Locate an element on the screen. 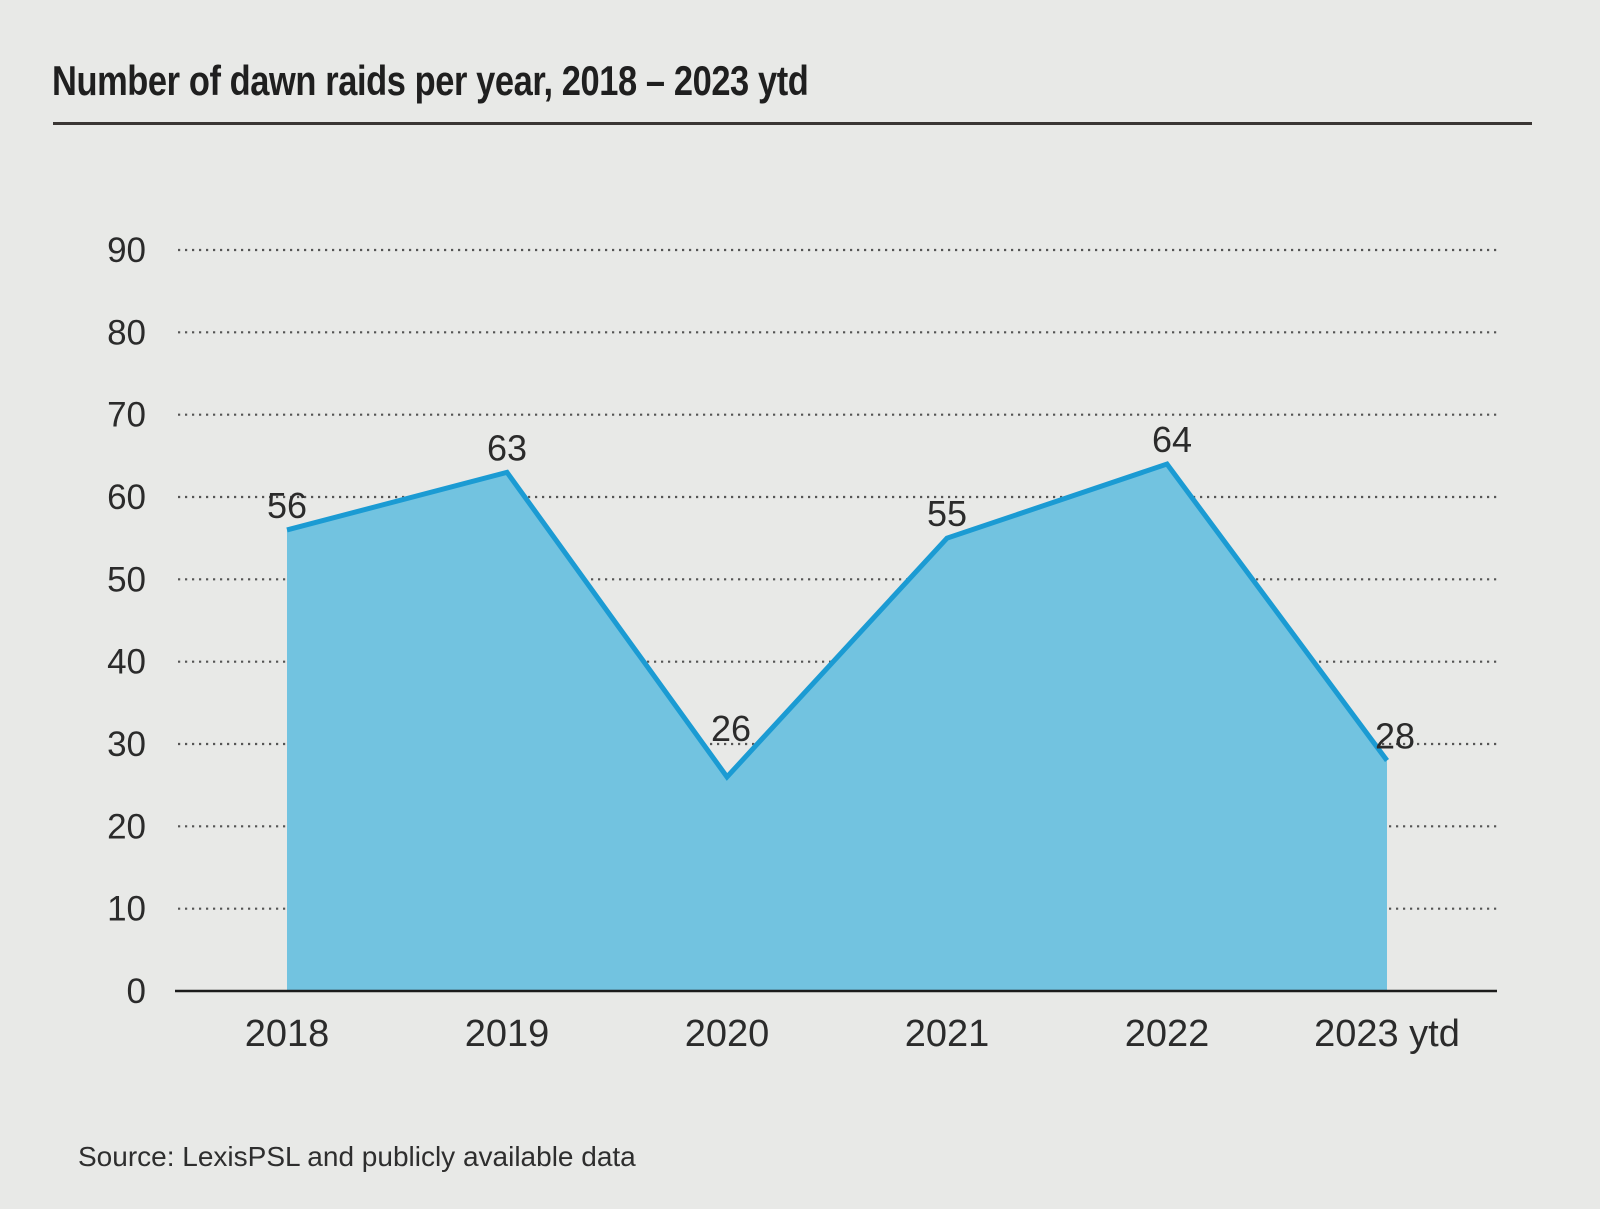 This screenshot has height=1209, width=1600. y-tick-label: 70 is located at coordinates (126, 415).